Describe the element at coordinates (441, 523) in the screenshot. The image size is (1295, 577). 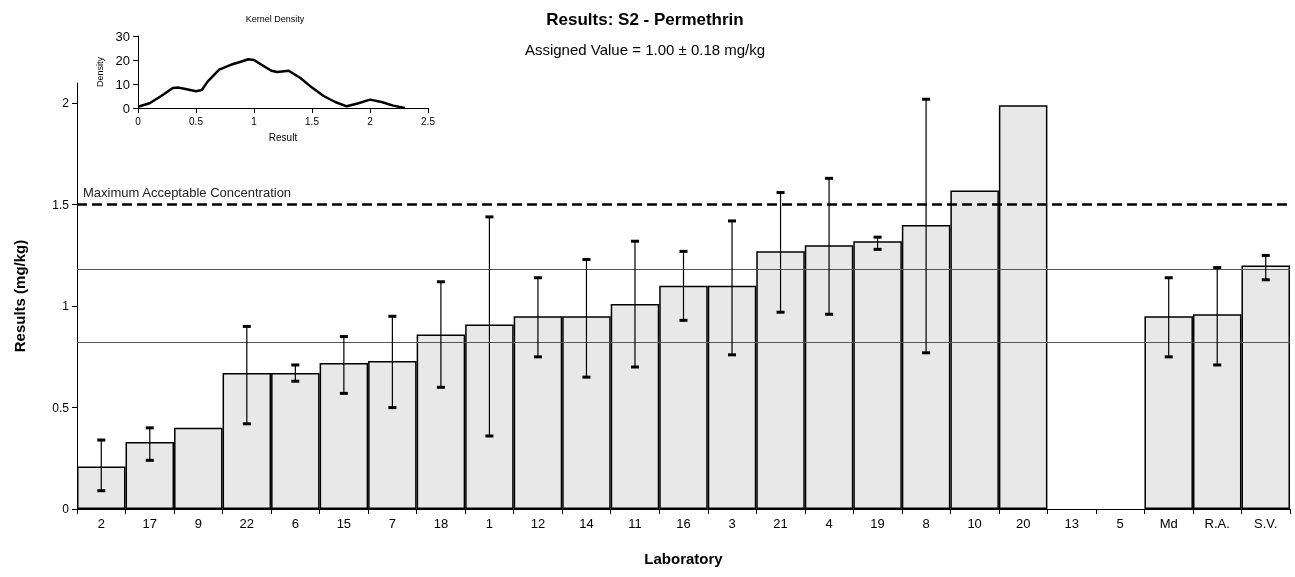
I see `x-tick-label: 18` at that location.